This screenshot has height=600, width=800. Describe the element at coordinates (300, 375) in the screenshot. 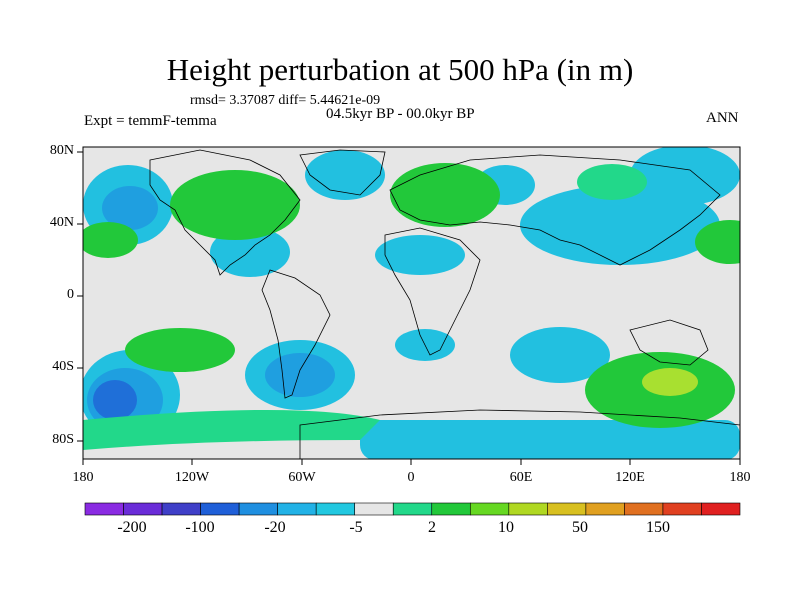

I see `neg-core-sopacific` at that location.